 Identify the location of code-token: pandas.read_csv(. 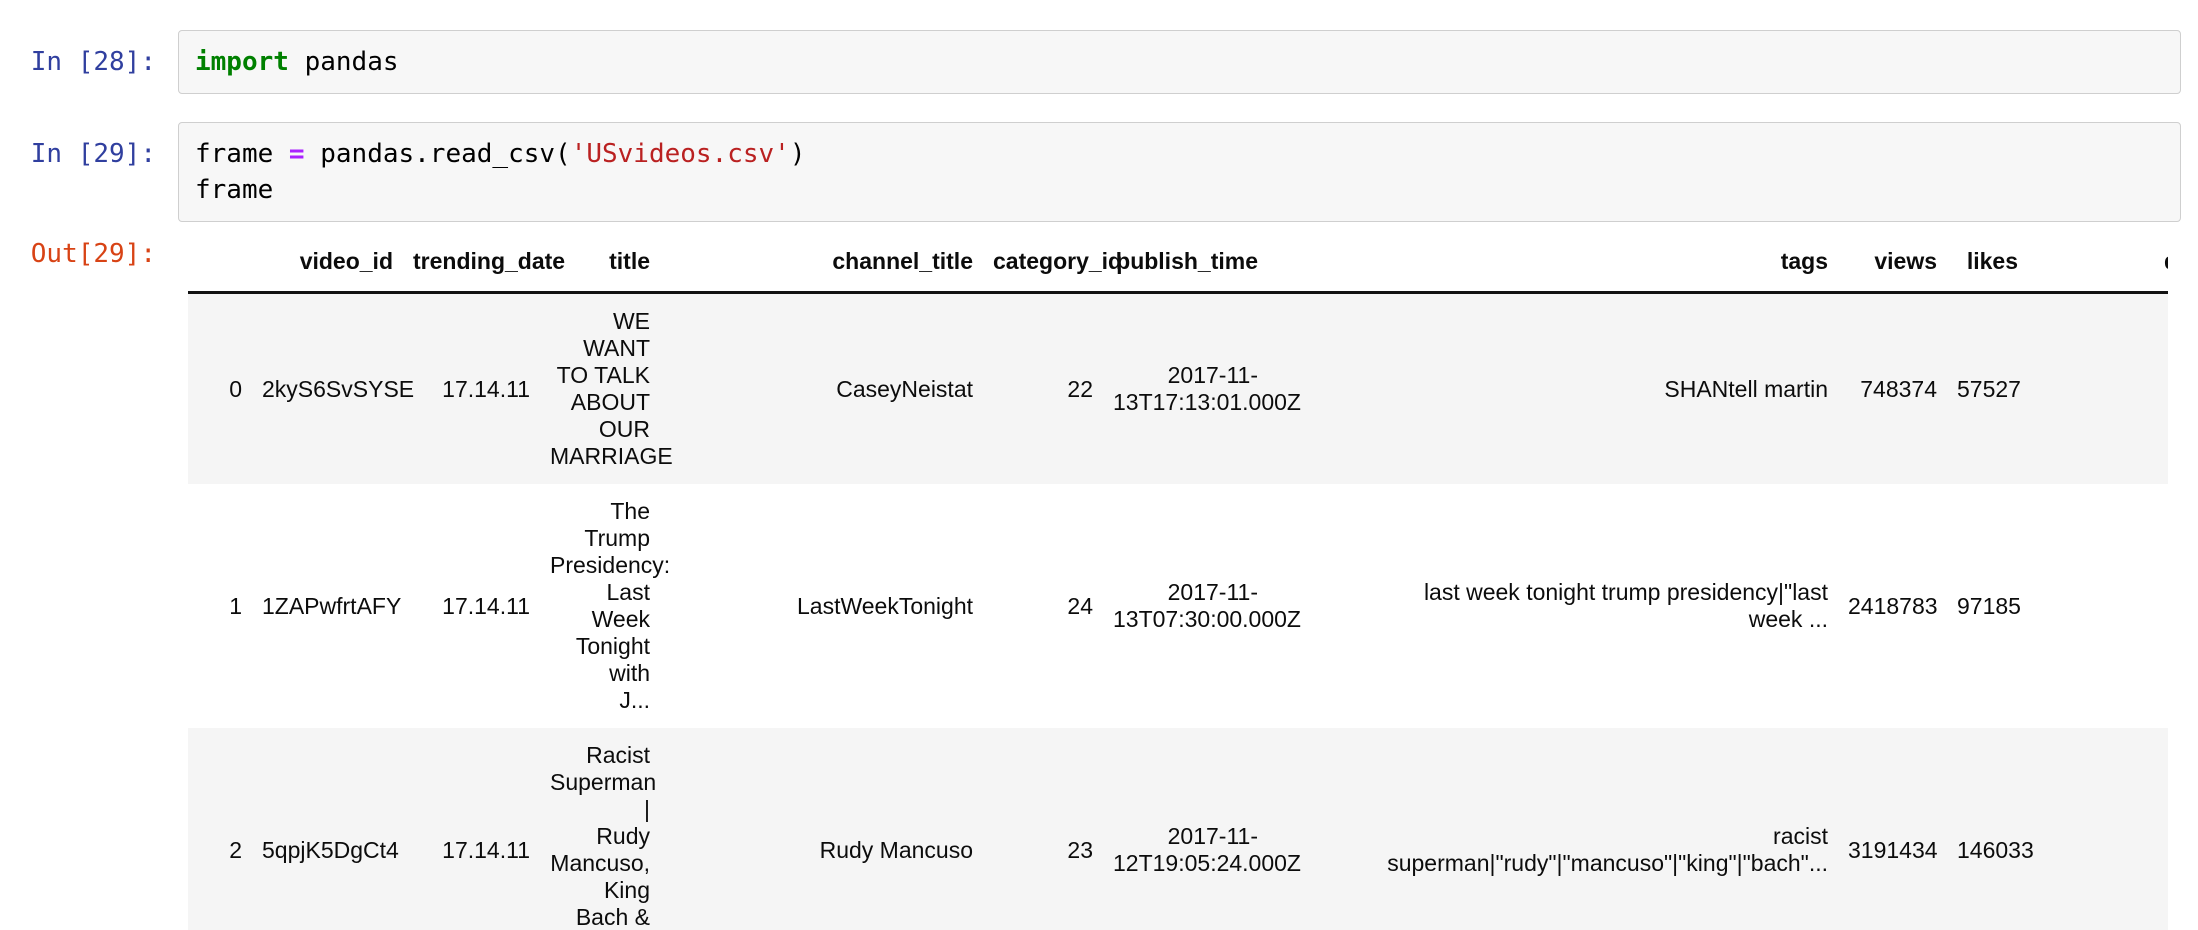
(437, 154).